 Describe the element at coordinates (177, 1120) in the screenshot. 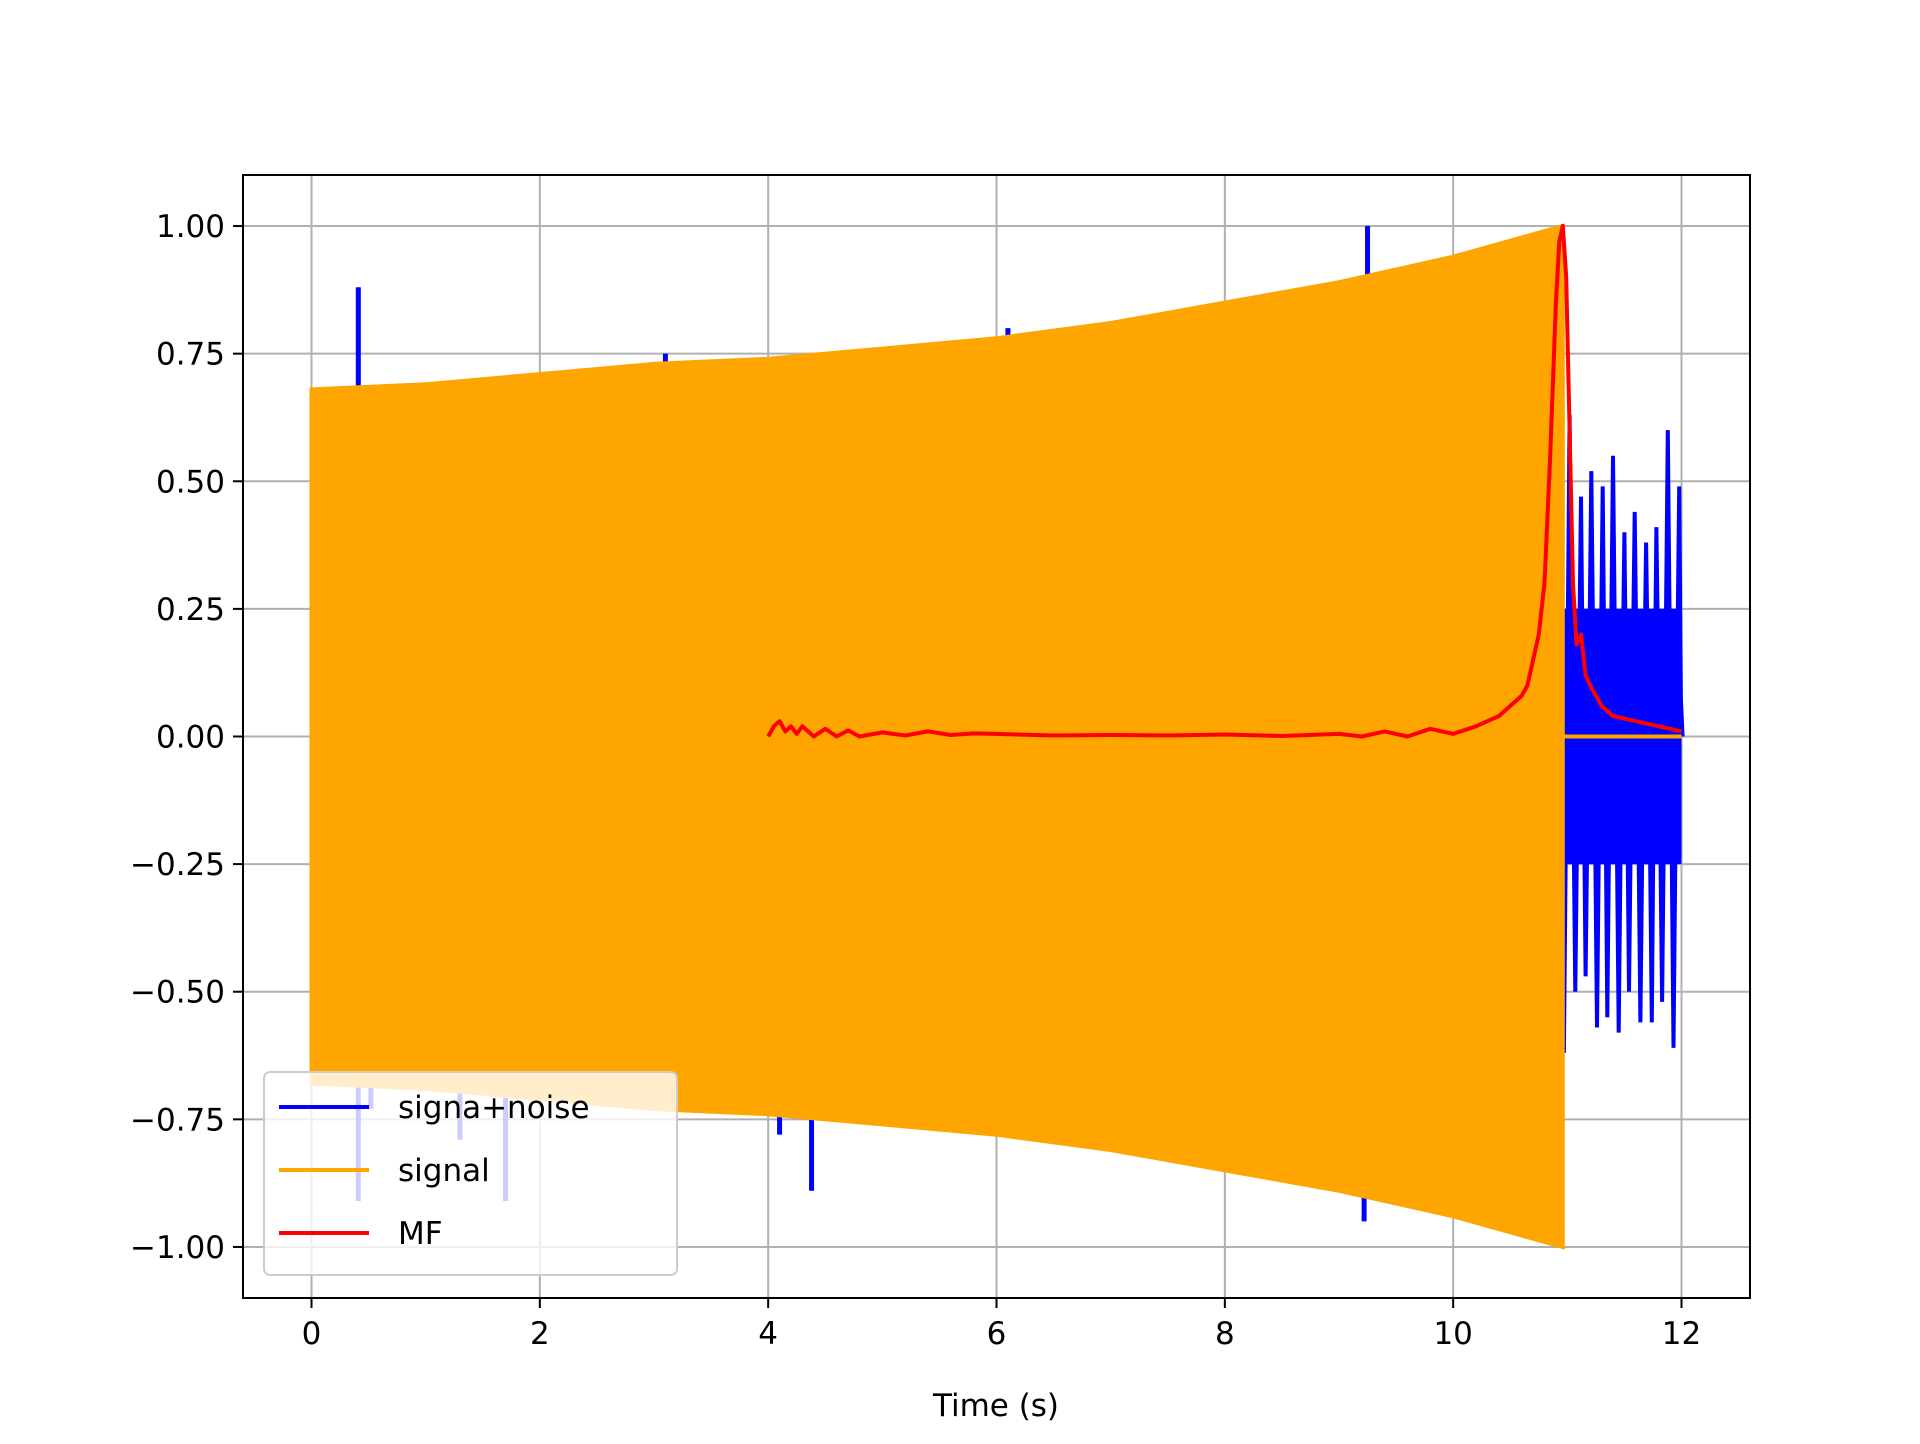

I see `y-tick-label: −0.75` at that location.